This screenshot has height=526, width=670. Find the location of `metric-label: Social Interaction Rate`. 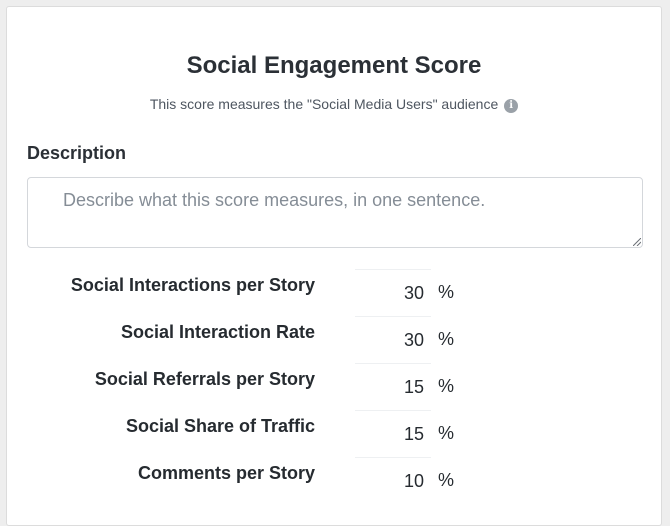

metric-label: Social Interaction Rate is located at coordinates (217, 332).